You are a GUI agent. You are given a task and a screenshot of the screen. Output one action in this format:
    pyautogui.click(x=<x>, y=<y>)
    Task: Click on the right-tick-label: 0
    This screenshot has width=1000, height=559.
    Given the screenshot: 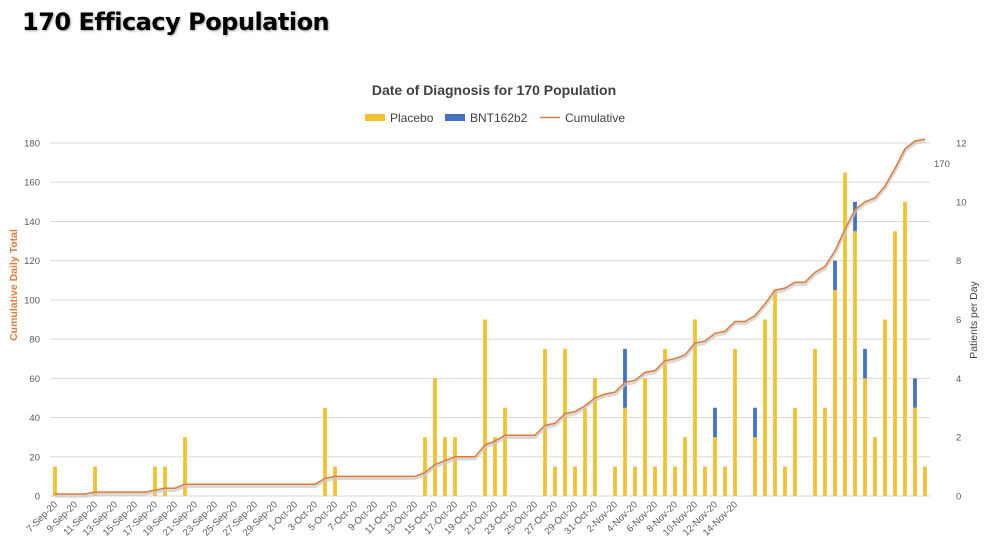 What is the action you would take?
    pyautogui.click(x=958, y=497)
    